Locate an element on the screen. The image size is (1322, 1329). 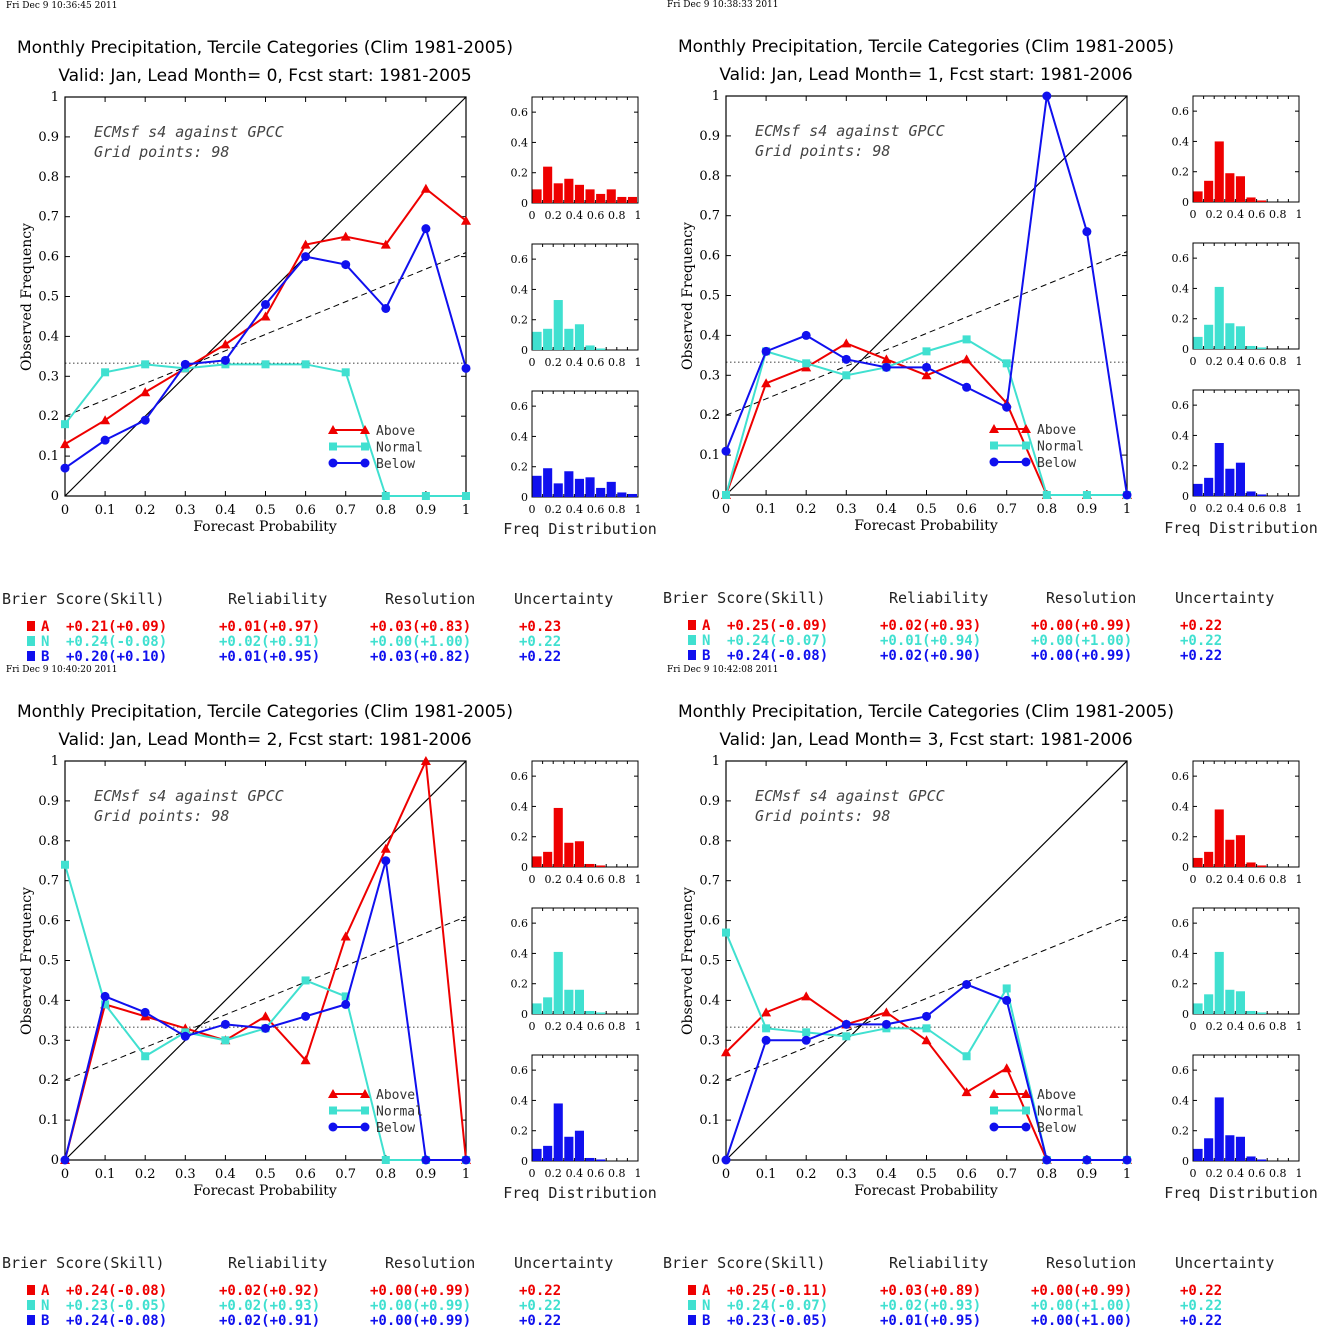
timestamp: Fri Dec 9 10:38:33 2011 is located at coordinates (723, 5).